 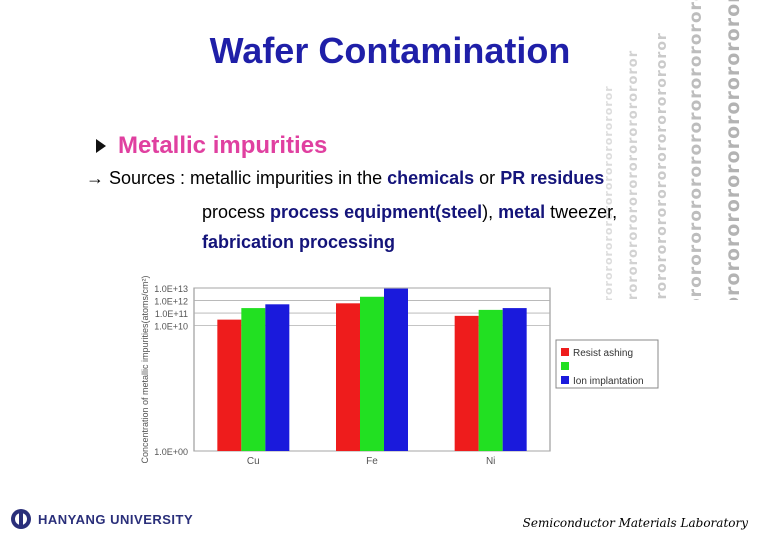 What do you see at coordinates (608, 381) in the screenshot?
I see `legend-label: Ion implantation` at bounding box center [608, 381].